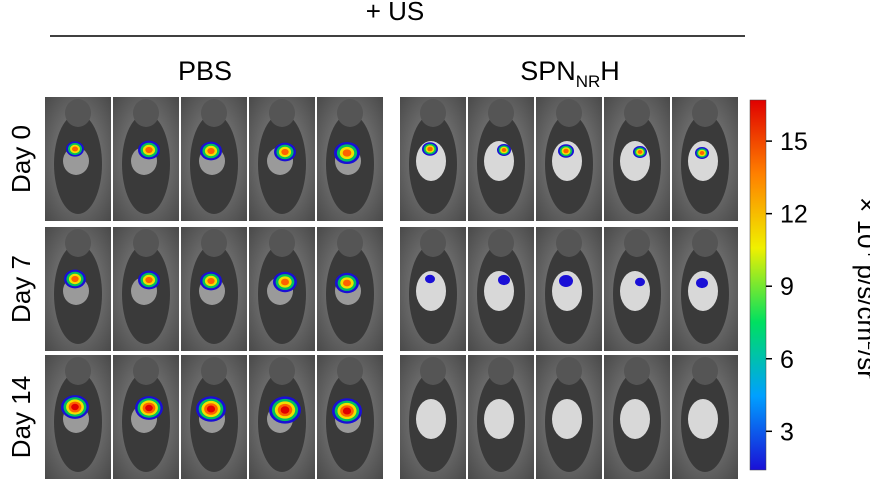 This screenshot has height=490, width=870. What do you see at coordinates (787, 287) in the screenshot?
I see `colorbar-tick-label: 9` at bounding box center [787, 287].